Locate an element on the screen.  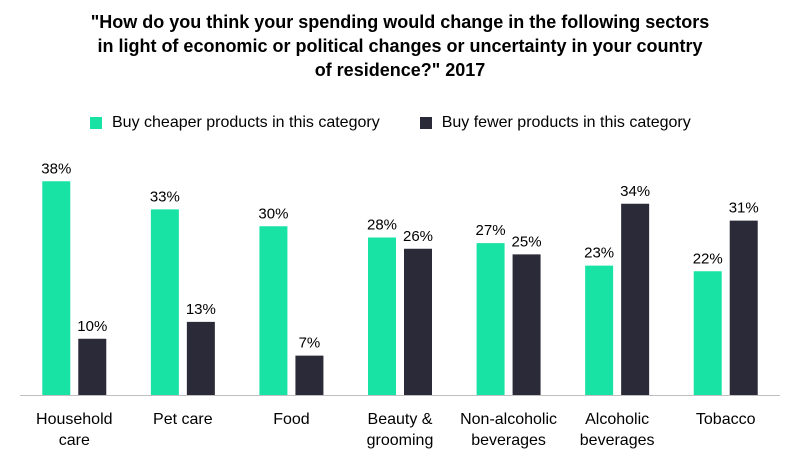
x-tick-label-5-1: beverages is located at coordinates (617, 440).